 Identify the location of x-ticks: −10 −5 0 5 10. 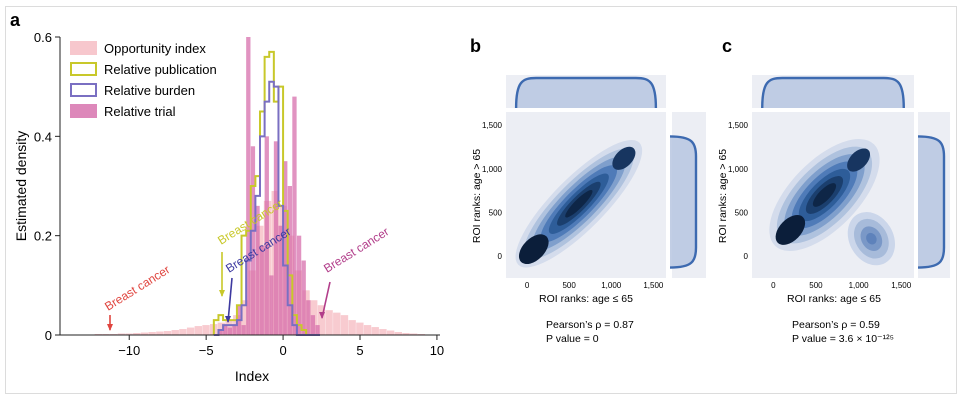
(281, 346).